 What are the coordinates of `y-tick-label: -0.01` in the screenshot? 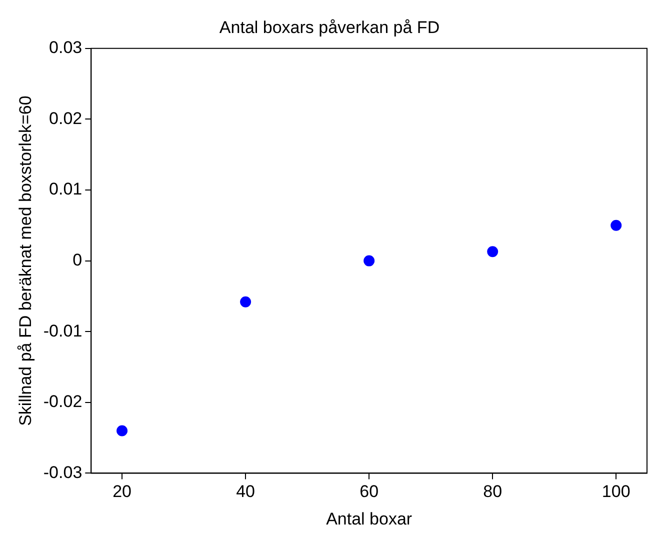 It's located at (62, 330).